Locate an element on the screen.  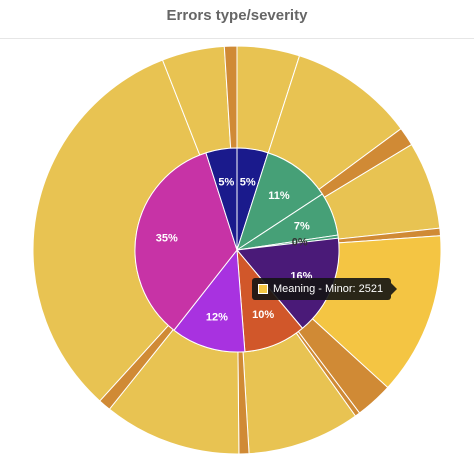
inner-label-2: 7% is located at coordinates (302, 226).